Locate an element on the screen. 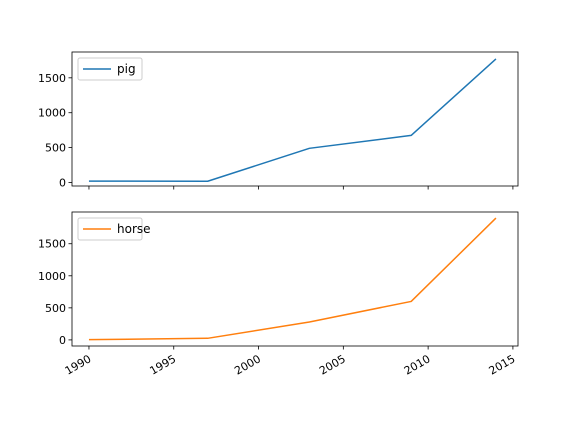  x-tick-label: 1995 is located at coordinates (163, 364).